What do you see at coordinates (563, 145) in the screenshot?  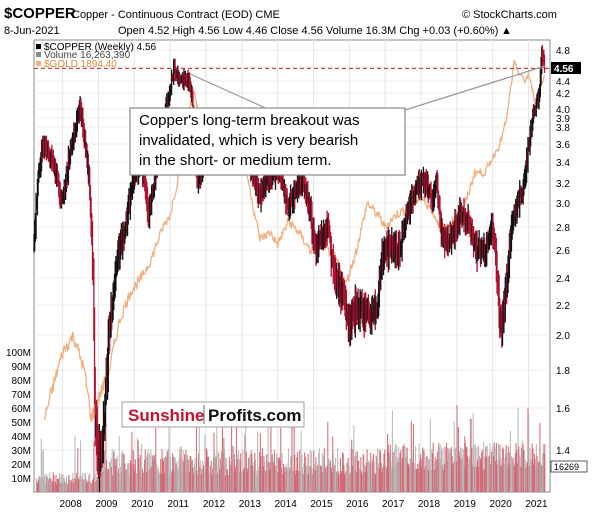 I see `price-tick-3.6: 3.6` at bounding box center [563, 145].